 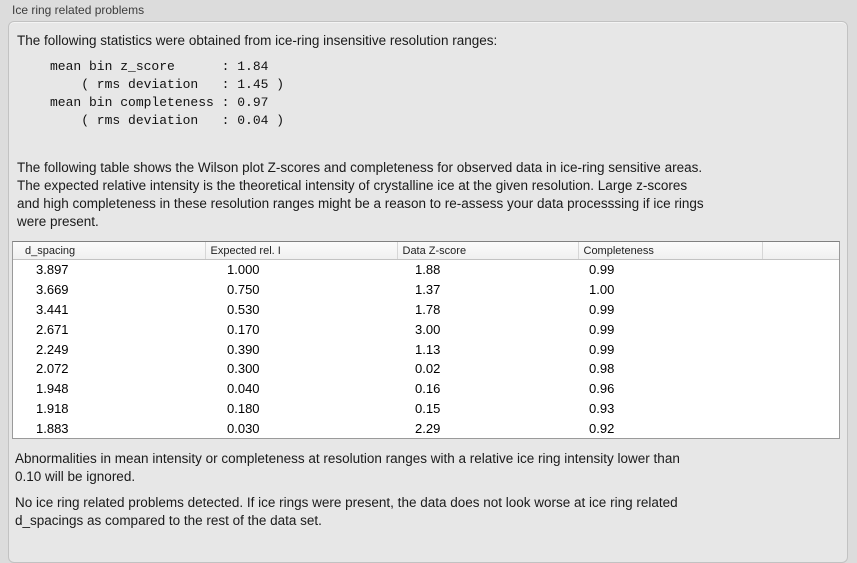 I want to click on table-cell: 0.02, so click(x=428, y=369).